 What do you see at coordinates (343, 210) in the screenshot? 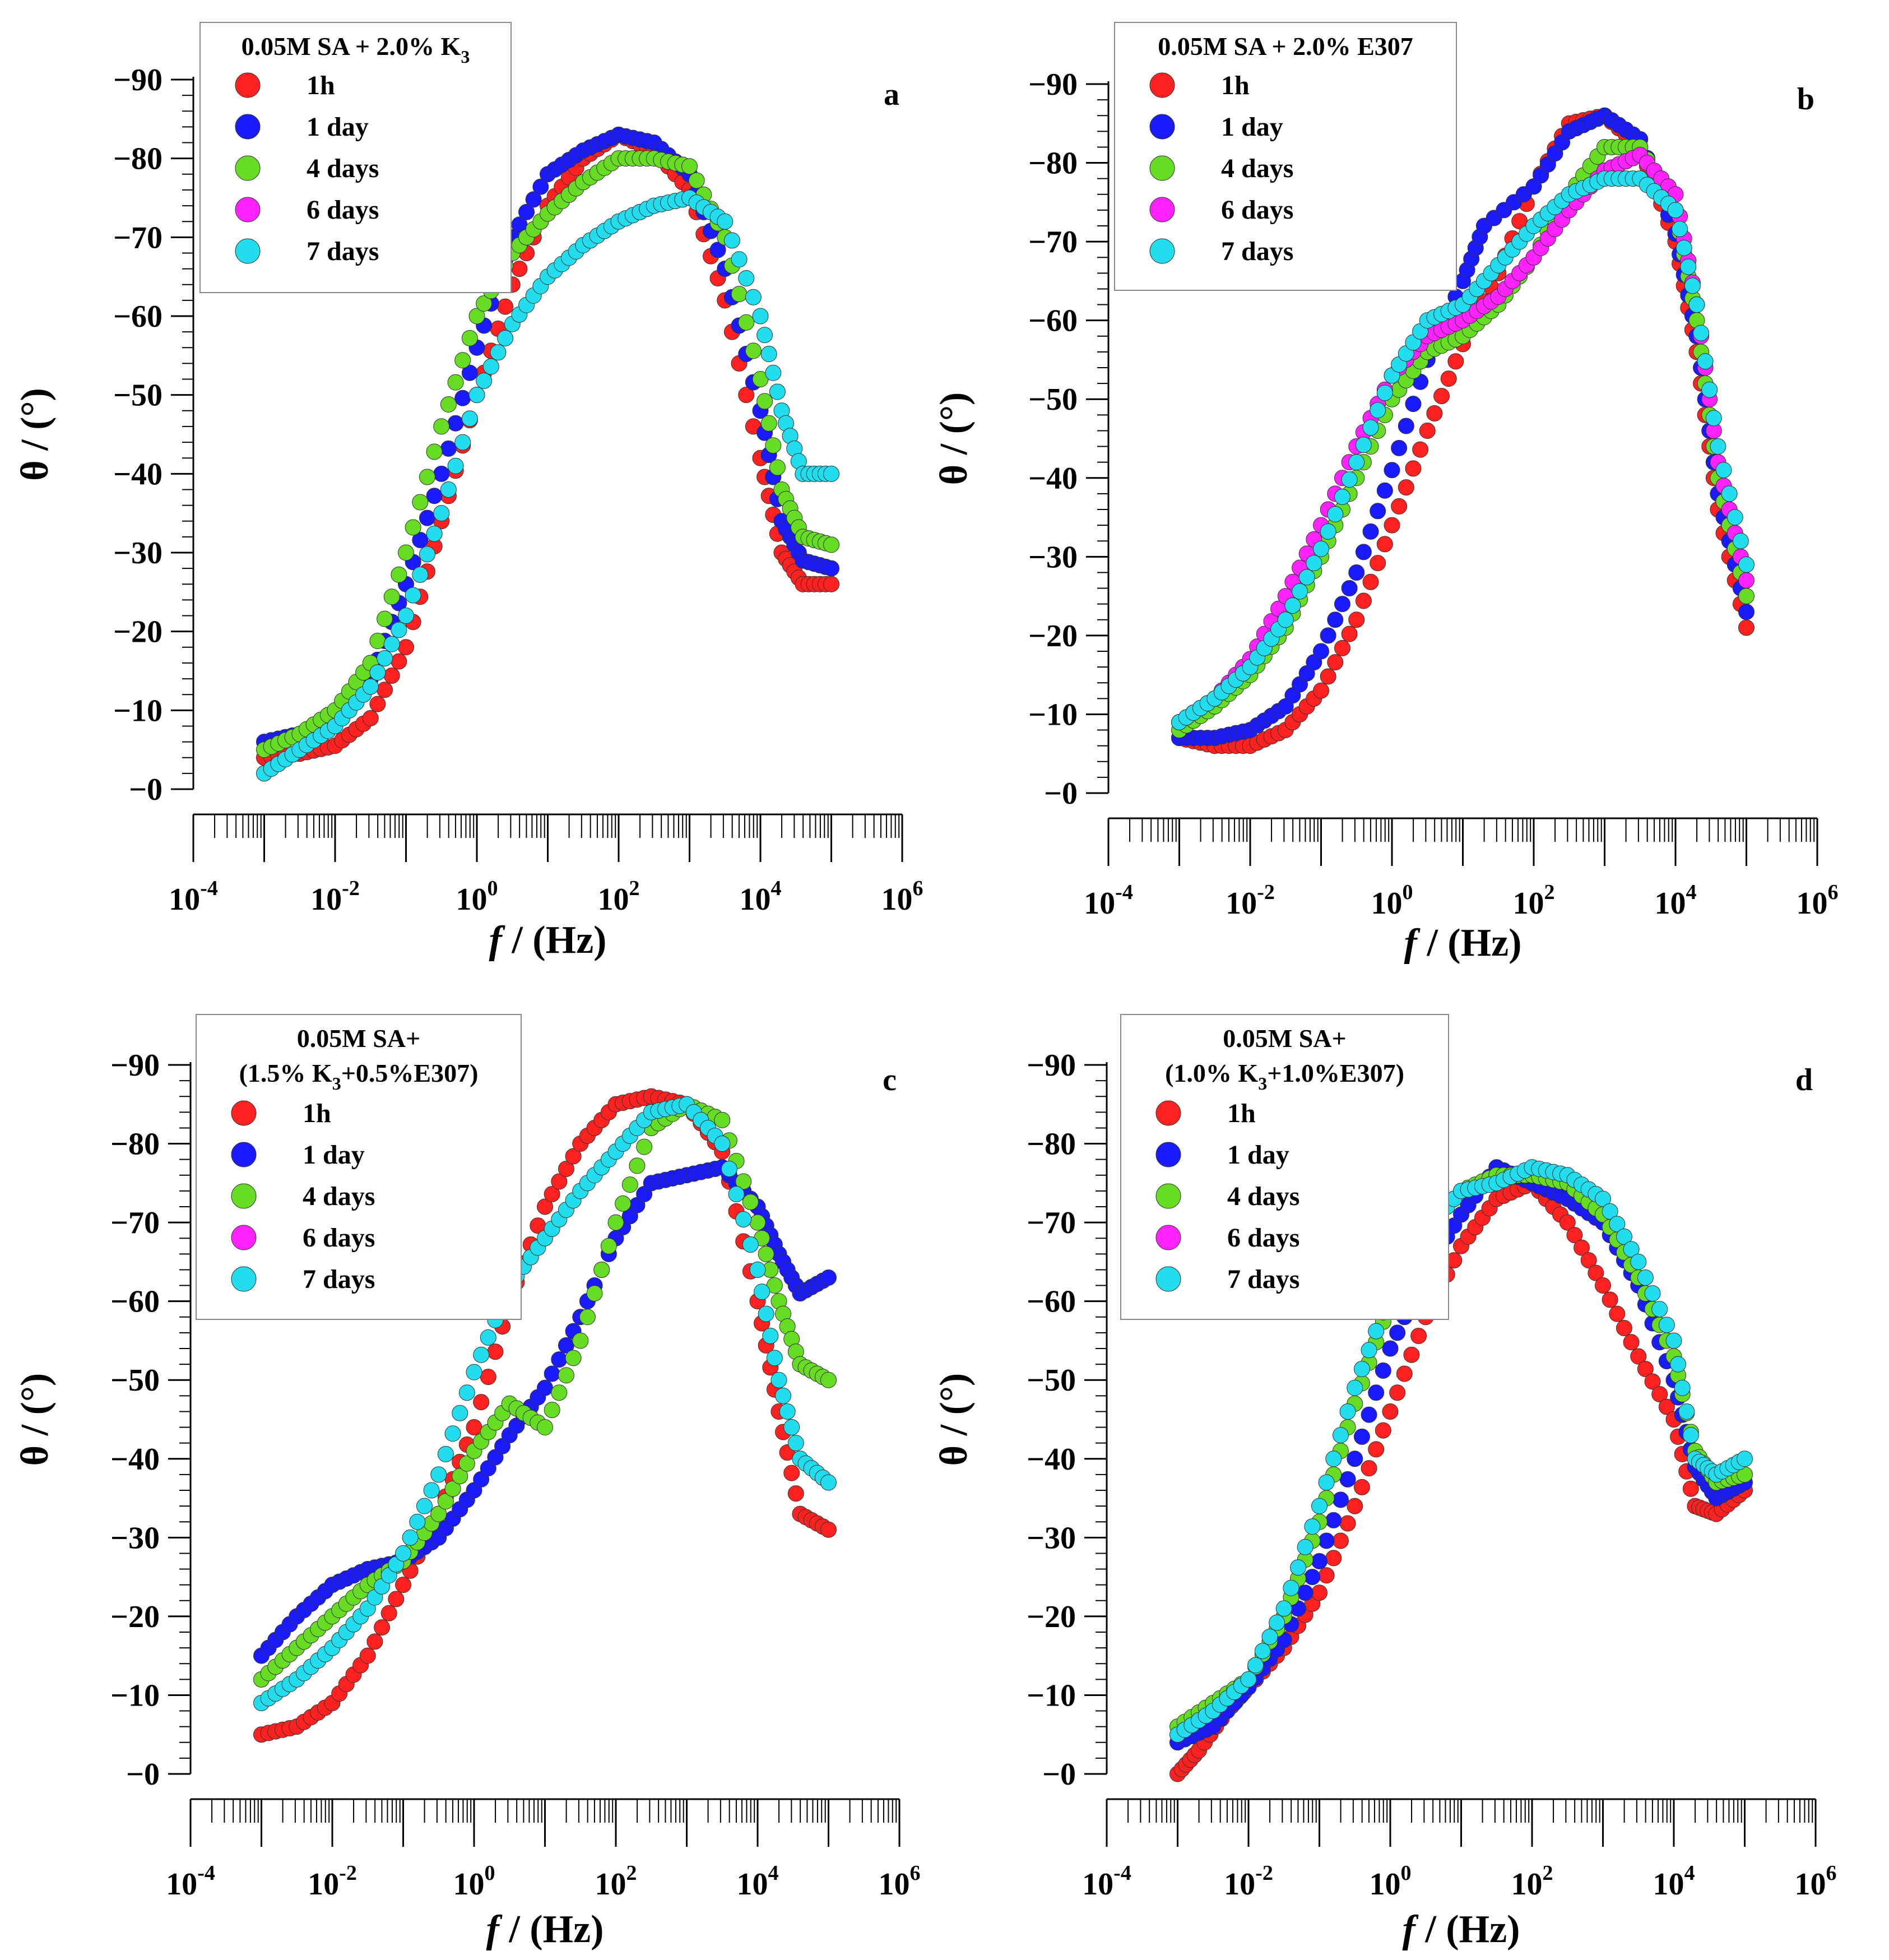
I see `legend-label: 6 days` at bounding box center [343, 210].